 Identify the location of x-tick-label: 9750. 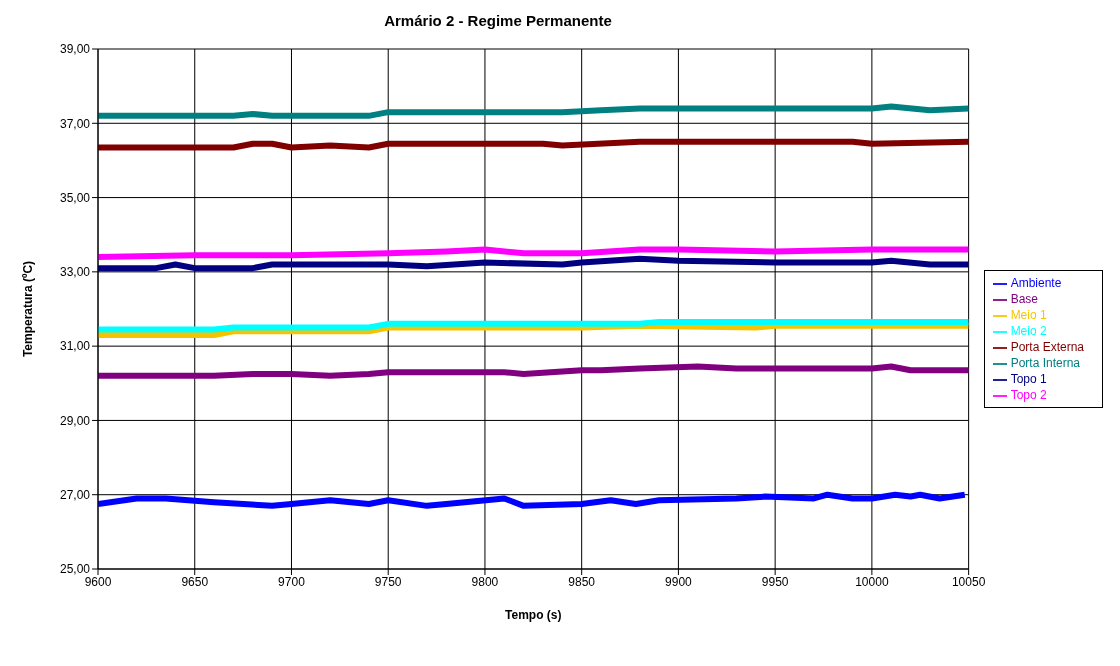
(388, 581).